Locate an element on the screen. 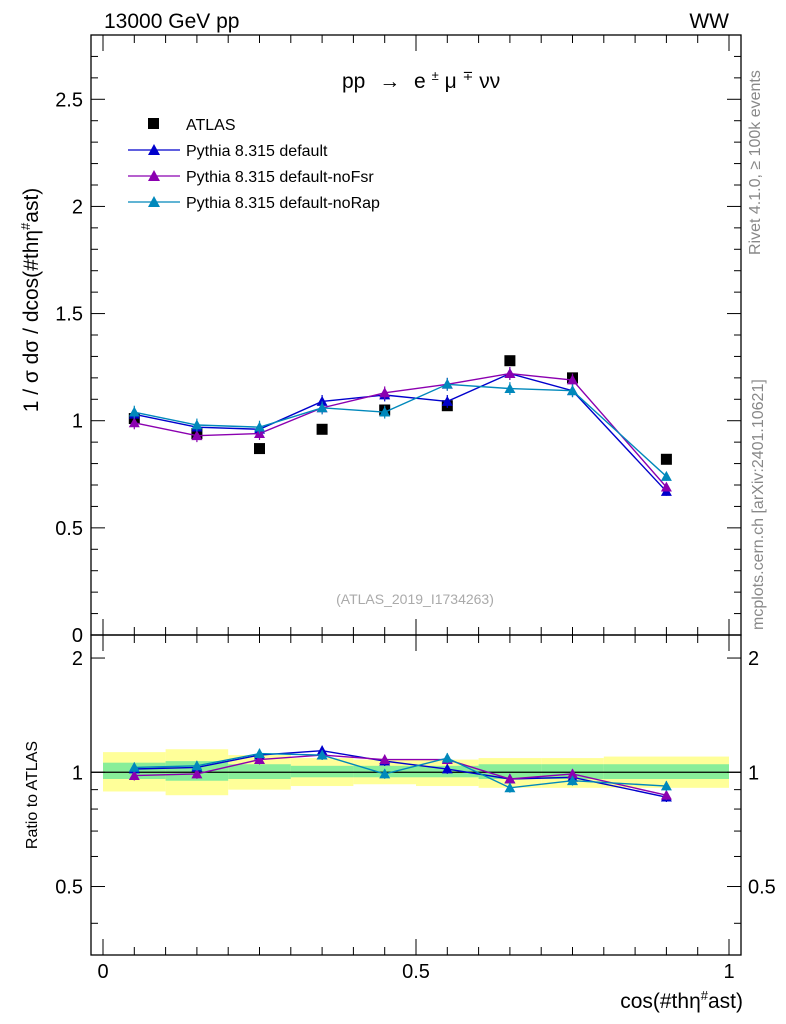  title-e: e is located at coordinates (420, 81).